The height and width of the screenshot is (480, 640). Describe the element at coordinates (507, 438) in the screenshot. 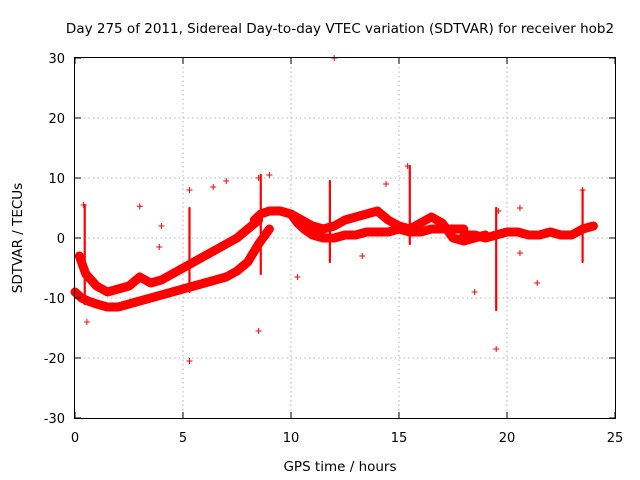

I see `x-tick-label: 20` at that location.